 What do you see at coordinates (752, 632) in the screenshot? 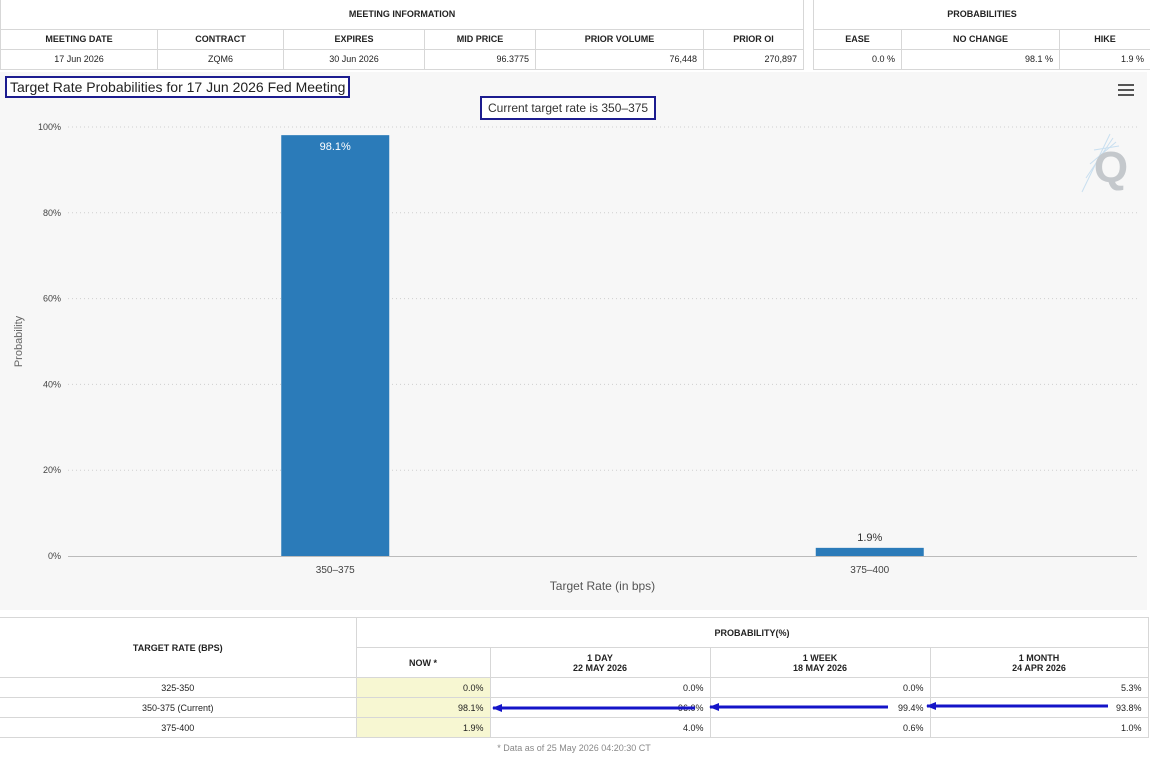
I see `header-probability: PROBABILITY(%)` at bounding box center [752, 632].